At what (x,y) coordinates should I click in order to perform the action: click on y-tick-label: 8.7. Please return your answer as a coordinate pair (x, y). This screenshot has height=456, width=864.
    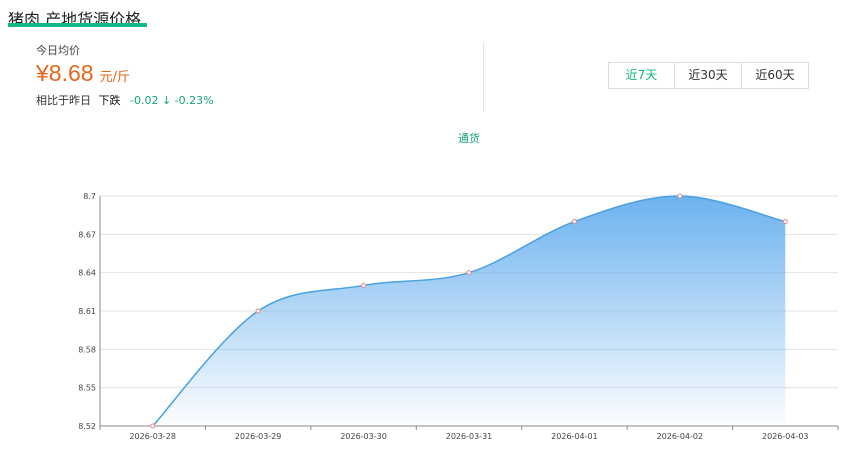
    Looking at the image, I should click on (89, 196).